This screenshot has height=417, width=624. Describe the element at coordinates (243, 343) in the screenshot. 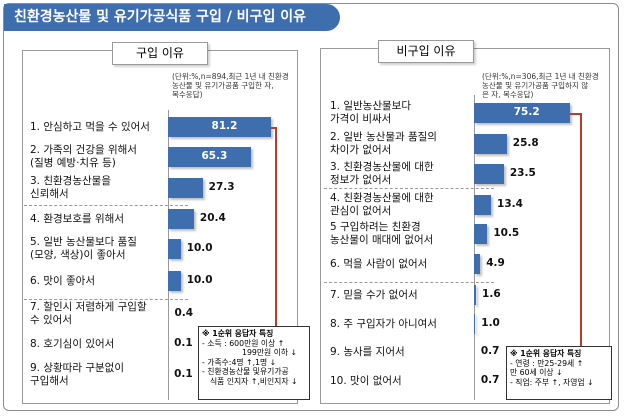

I see `purchase-callout-line: - 소득 : 600만원 이상 ↑` at that location.